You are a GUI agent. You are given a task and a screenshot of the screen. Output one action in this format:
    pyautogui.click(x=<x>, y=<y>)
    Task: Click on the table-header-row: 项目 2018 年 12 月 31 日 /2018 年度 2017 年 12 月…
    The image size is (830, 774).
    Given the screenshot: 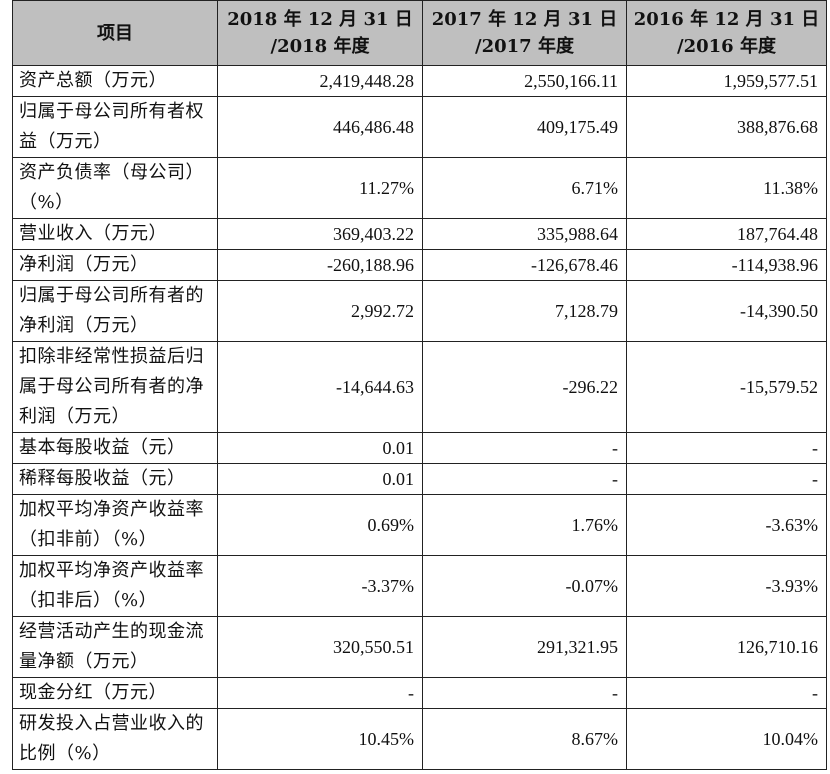 What is the action you would take?
    pyautogui.click(x=419, y=33)
    